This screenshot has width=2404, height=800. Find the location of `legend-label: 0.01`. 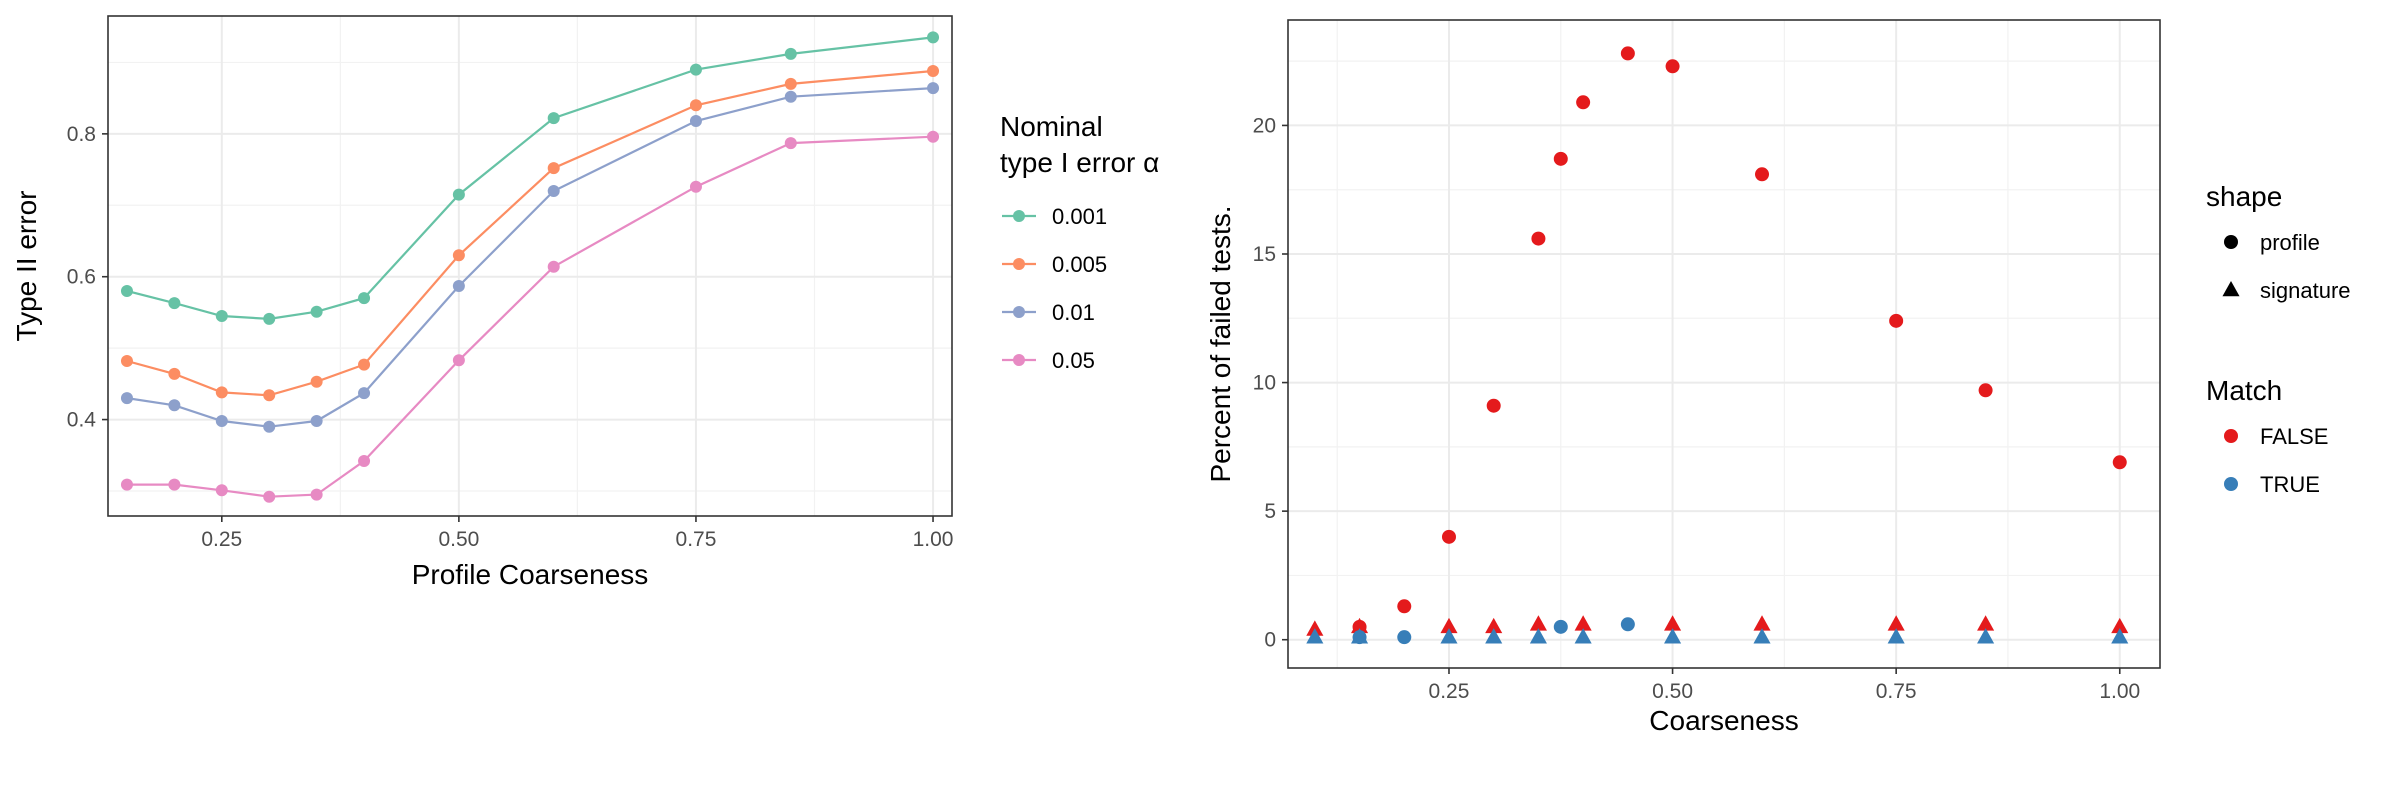

legend-label: 0.01 is located at coordinates (1073, 312).